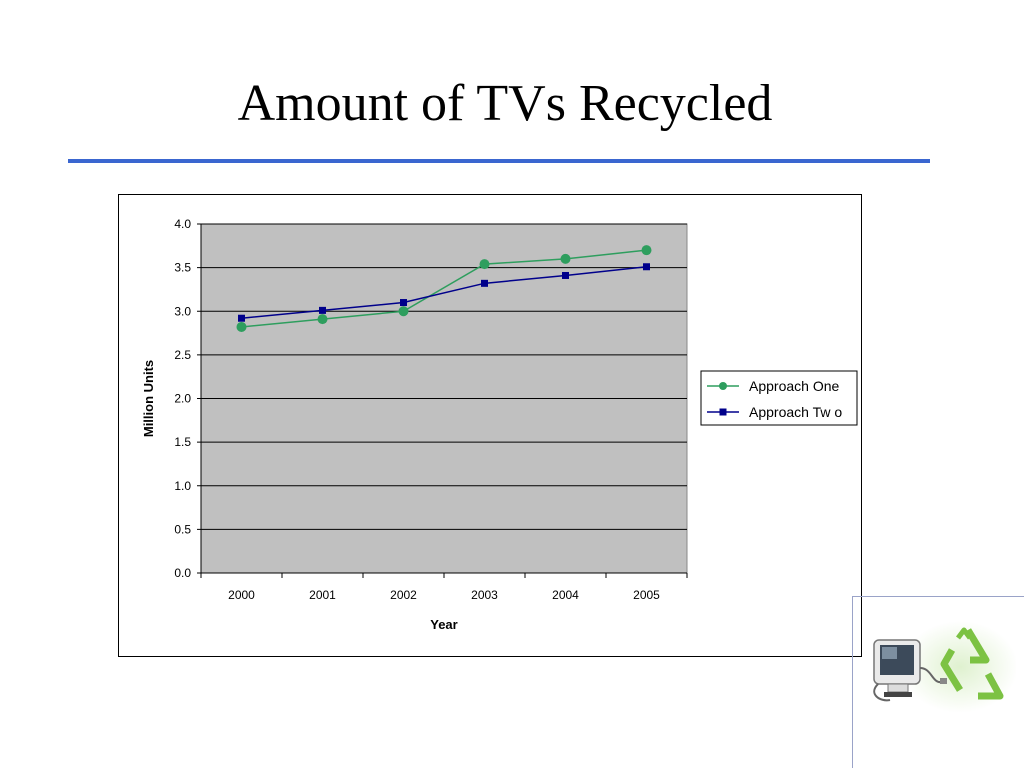 This screenshot has width=1024, height=768. I want to click on y-tick-label: 3.5, so click(182, 268).